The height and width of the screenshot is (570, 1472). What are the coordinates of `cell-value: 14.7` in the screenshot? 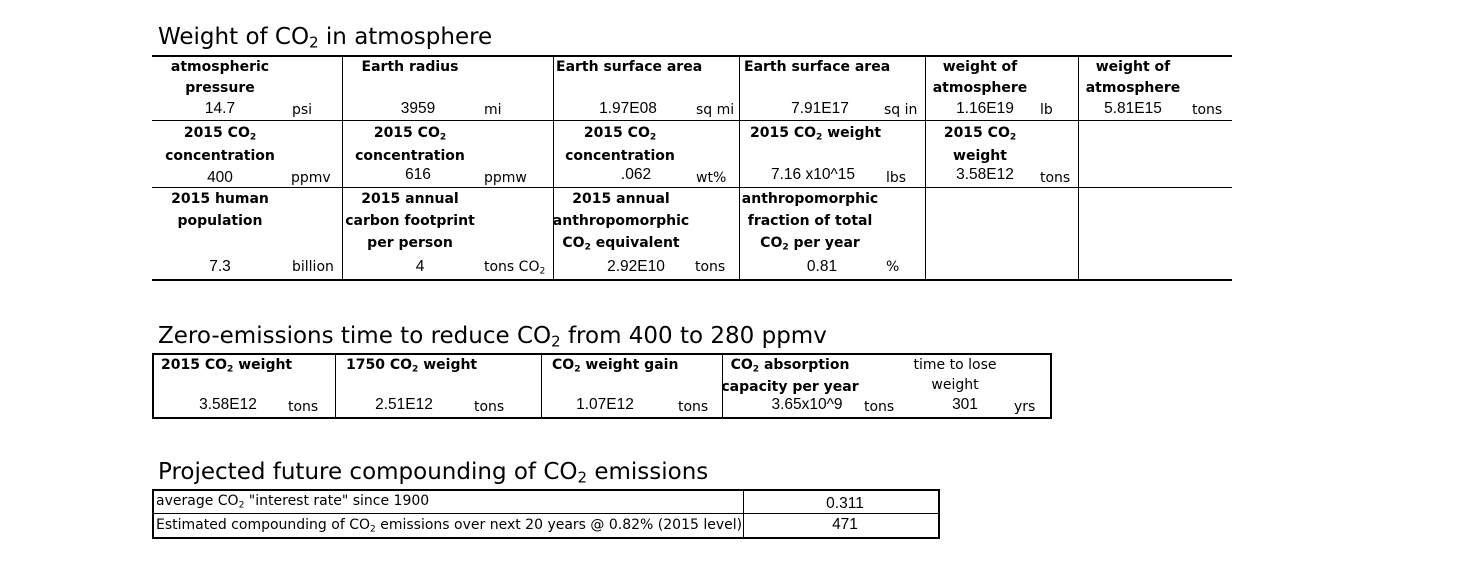 It's located at (220, 108).